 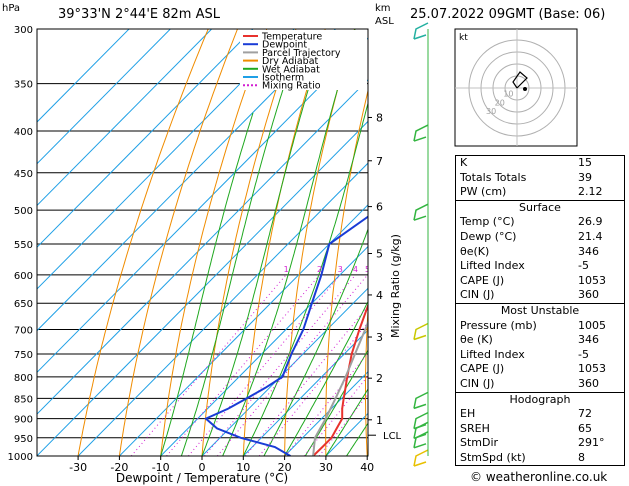 What do you see at coordinates (482, 280) in the screenshot?
I see `index-label: CAPE (J)` at bounding box center [482, 280].